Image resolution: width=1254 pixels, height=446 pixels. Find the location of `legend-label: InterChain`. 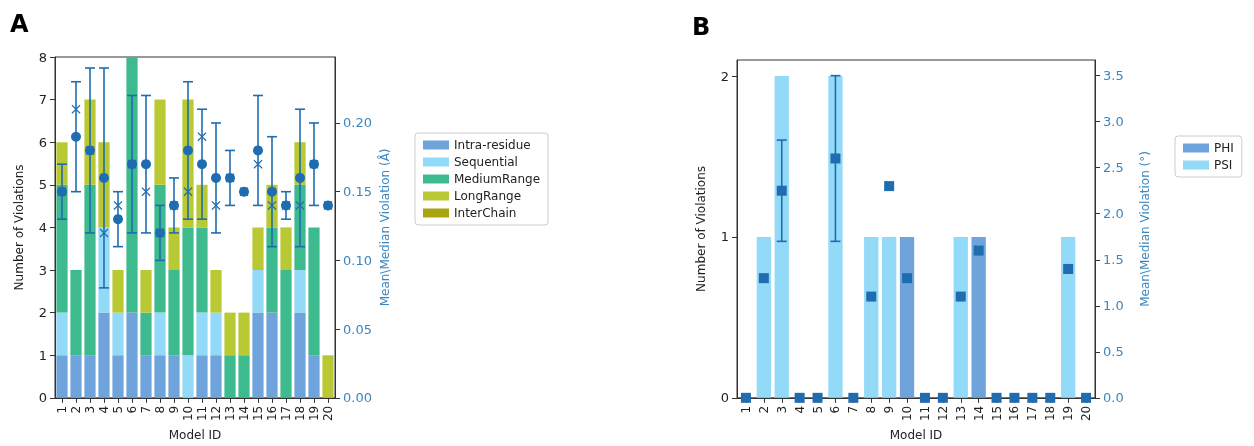

legend-label: InterChain is located at coordinates (485, 213).